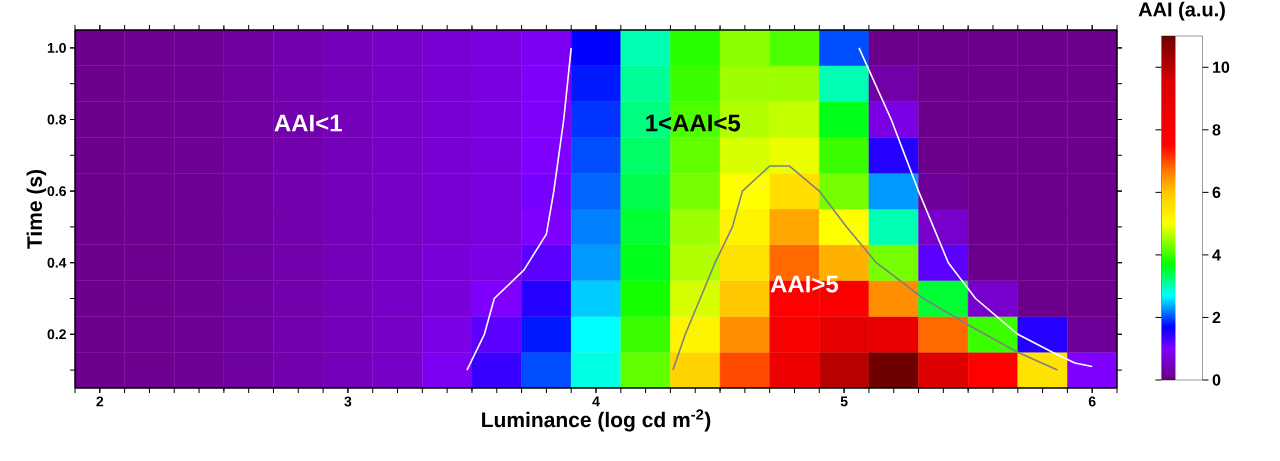 The image size is (1280, 461). Describe the element at coordinates (1216, 130) in the screenshot. I see `color-bar-label: 8` at that location.